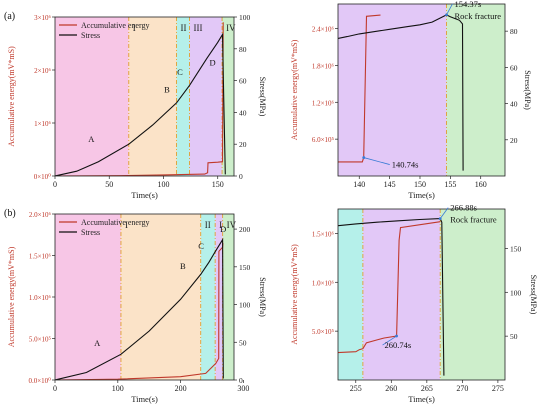  What do you see at coordinates (9, 16) in the screenshot?
I see `panel-label: (a)` at bounding box center [9, 16].